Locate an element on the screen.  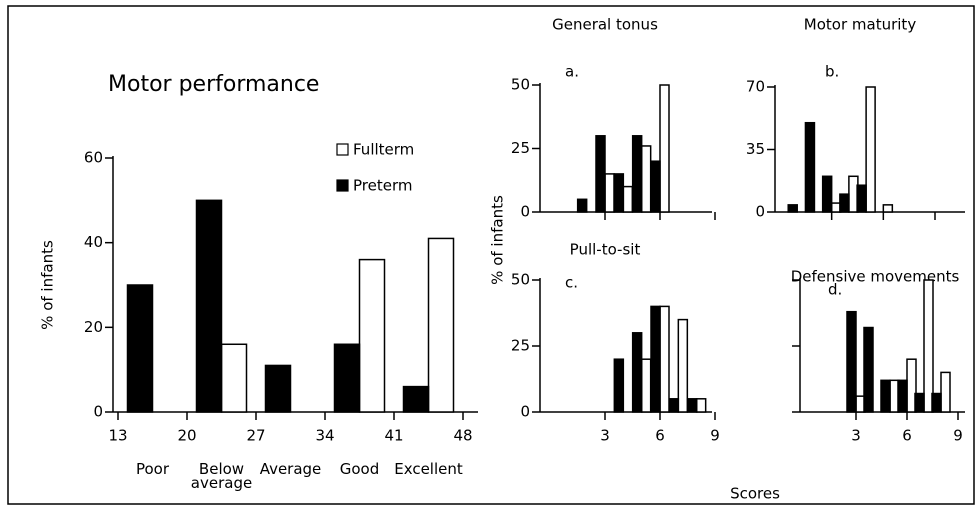
y-tick-label: 60 is located at coordinates (93, 158).